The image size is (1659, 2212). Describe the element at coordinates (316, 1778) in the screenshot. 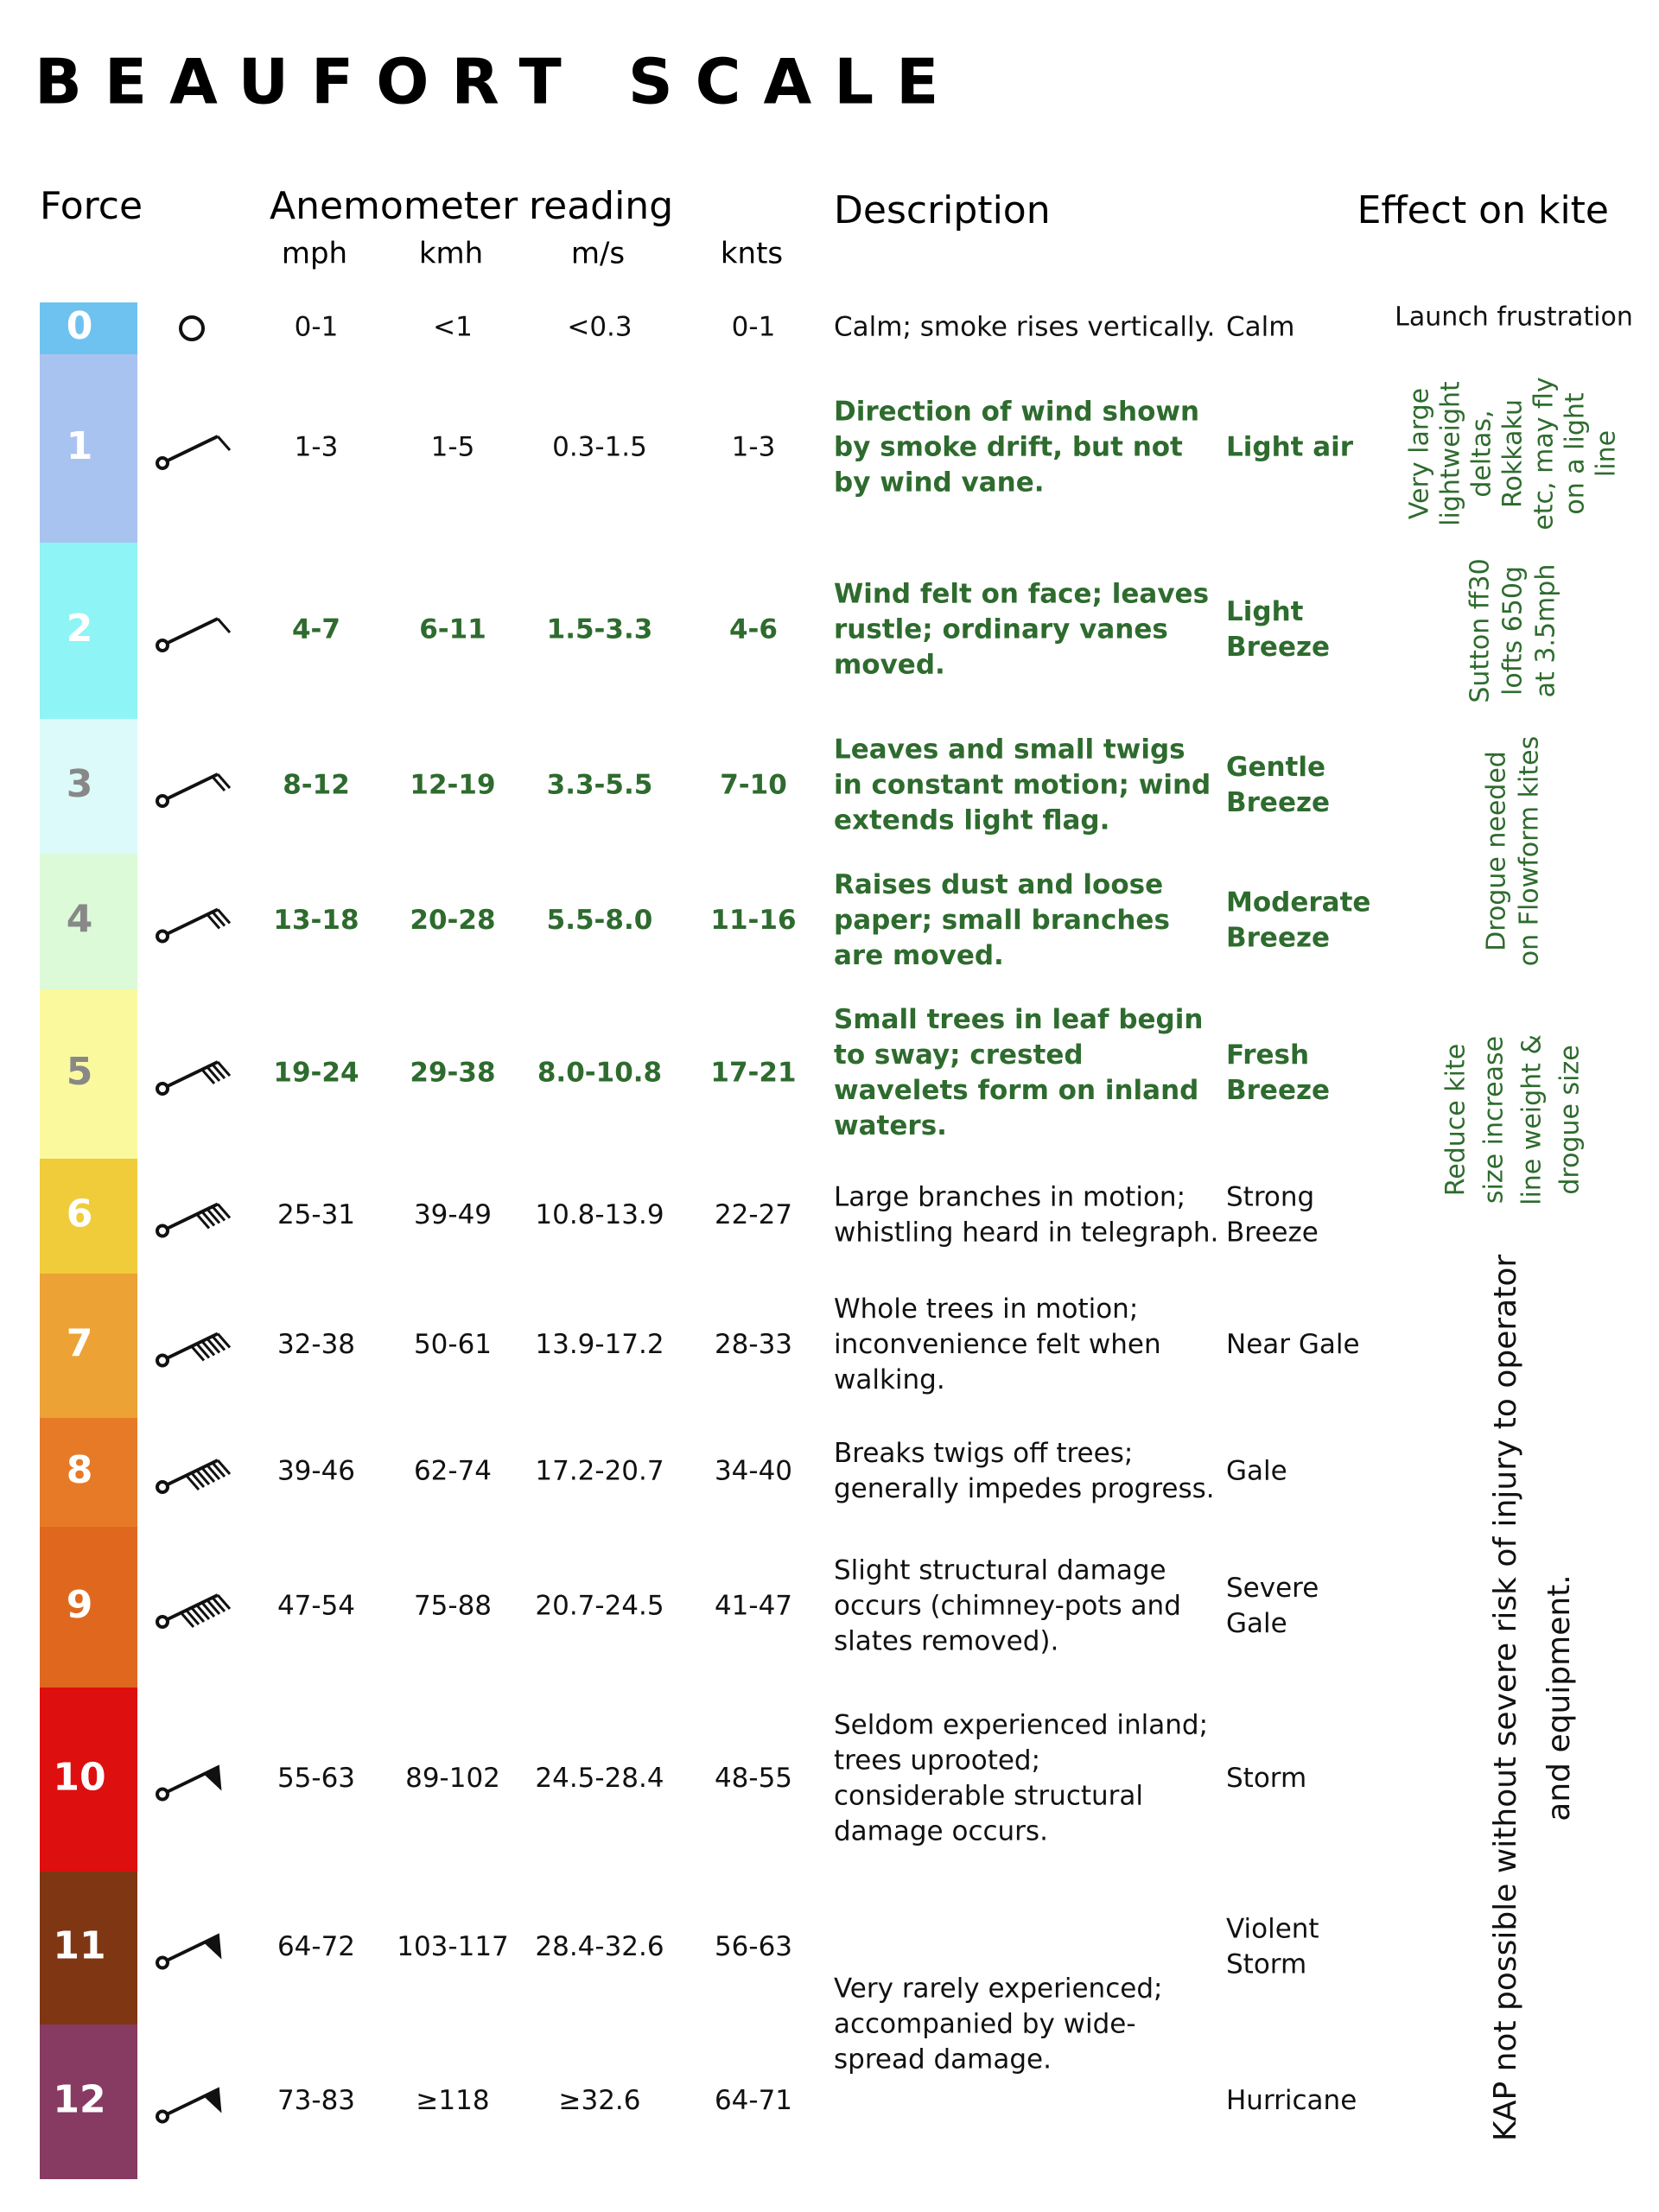

I see `speed-mph: 55-63` at that location.